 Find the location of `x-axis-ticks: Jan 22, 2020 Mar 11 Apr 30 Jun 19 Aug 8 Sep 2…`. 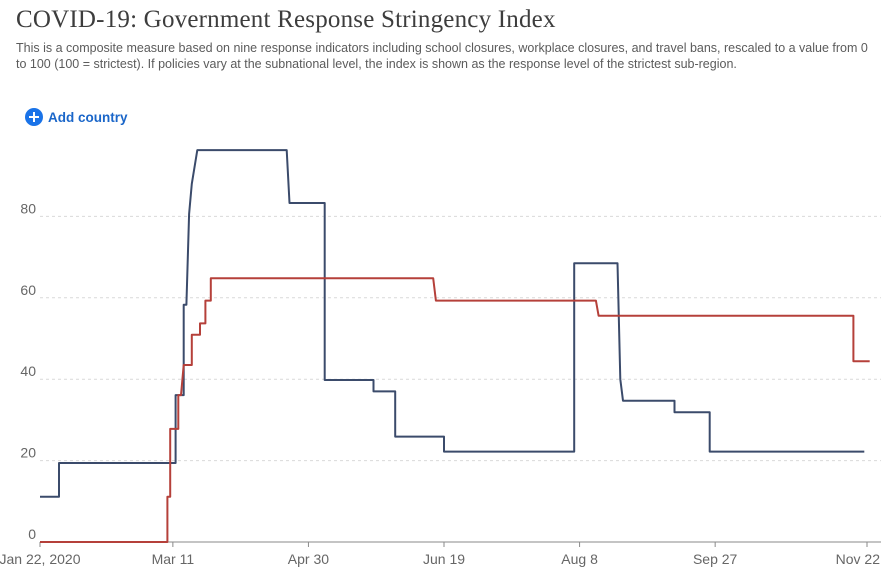

x-axis-ticks: Jan 22, 2020 Mar 11 Apr 30 Jun 19 Aug 8 Sep 2… is located at coordinates (440, 554).